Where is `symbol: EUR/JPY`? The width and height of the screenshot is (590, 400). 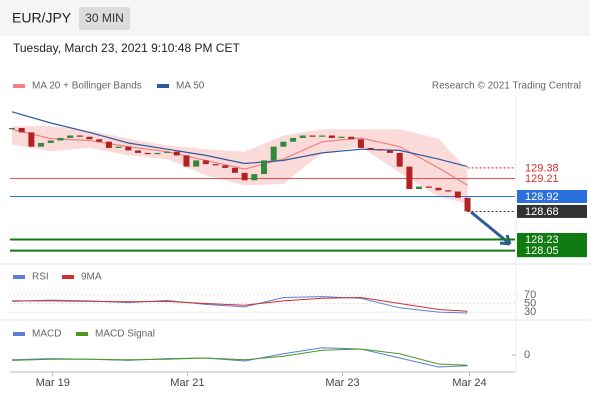 symbol: EUR/JPY is located at coordinates (42, 18).